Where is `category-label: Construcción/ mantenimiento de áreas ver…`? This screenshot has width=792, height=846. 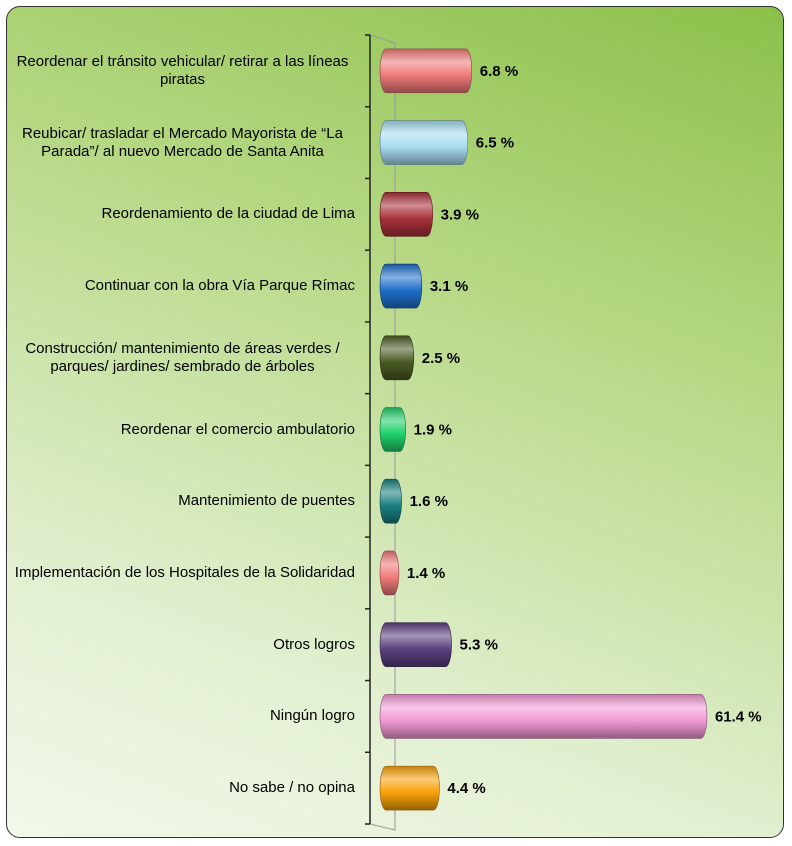
category-label: Construcción/ mantenimiento de áreas ver… is located at coordinates (180, 358).